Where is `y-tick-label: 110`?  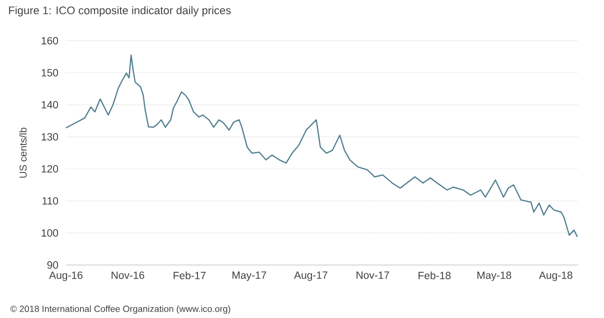
y-tick-label: 110 is located at coordinates (50, 201).